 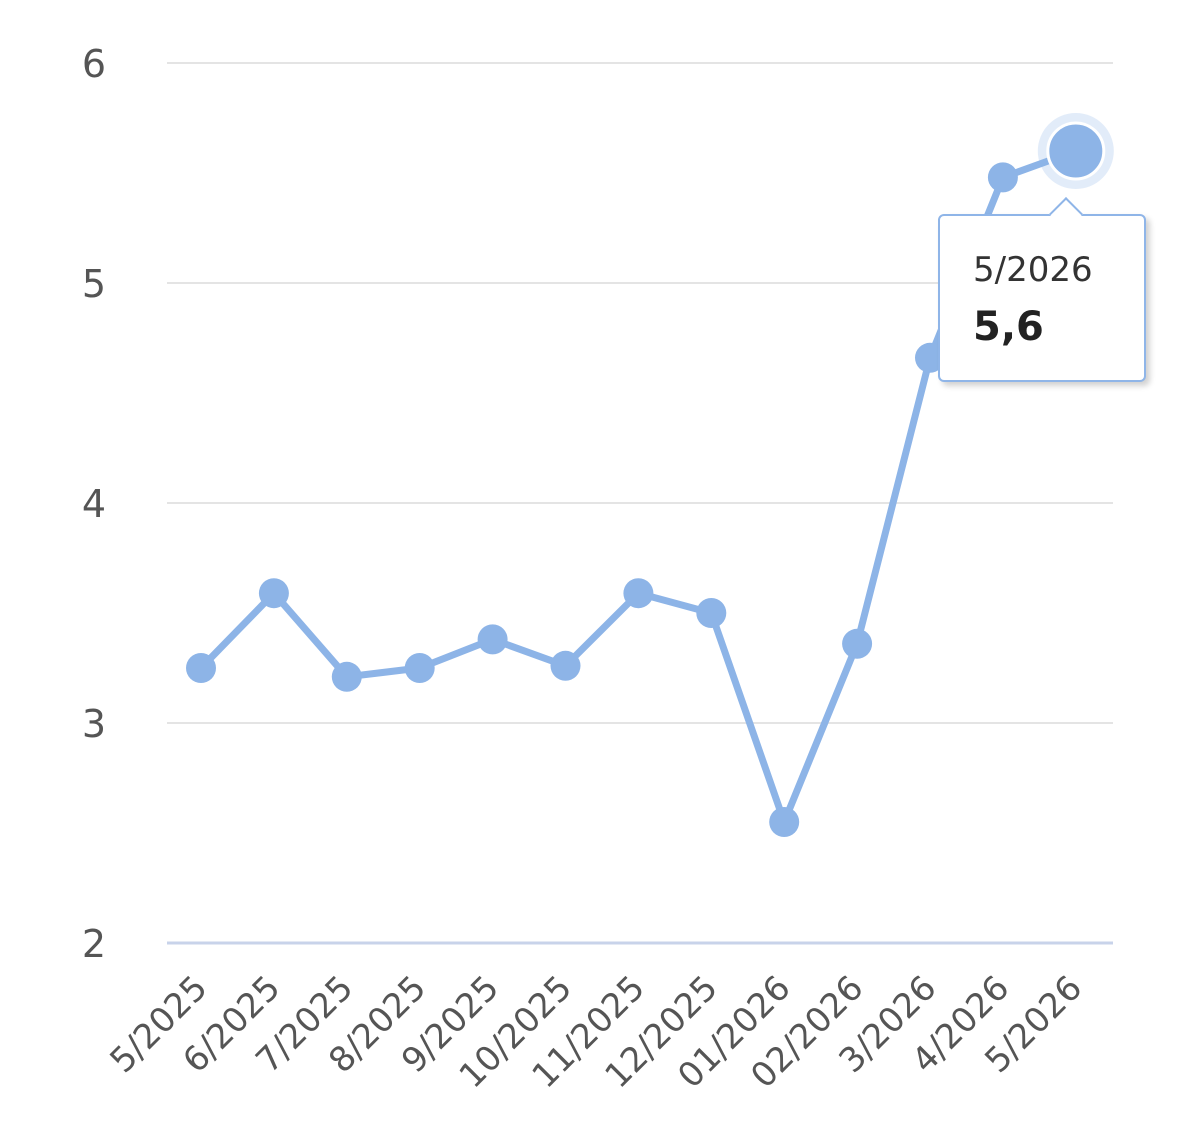 What do you see at coordinates (1008, 327) in the screenshot?
I see `tooltip-value: 5,6` at bounding box center [1008, 327].